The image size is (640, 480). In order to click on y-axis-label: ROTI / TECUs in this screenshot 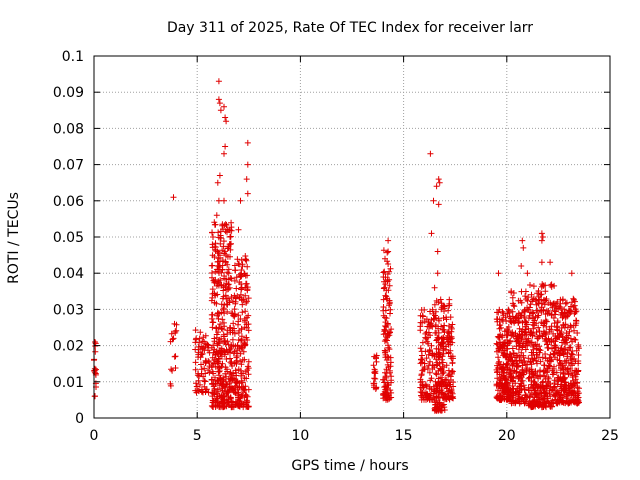, I will do `click(14, 238)`.